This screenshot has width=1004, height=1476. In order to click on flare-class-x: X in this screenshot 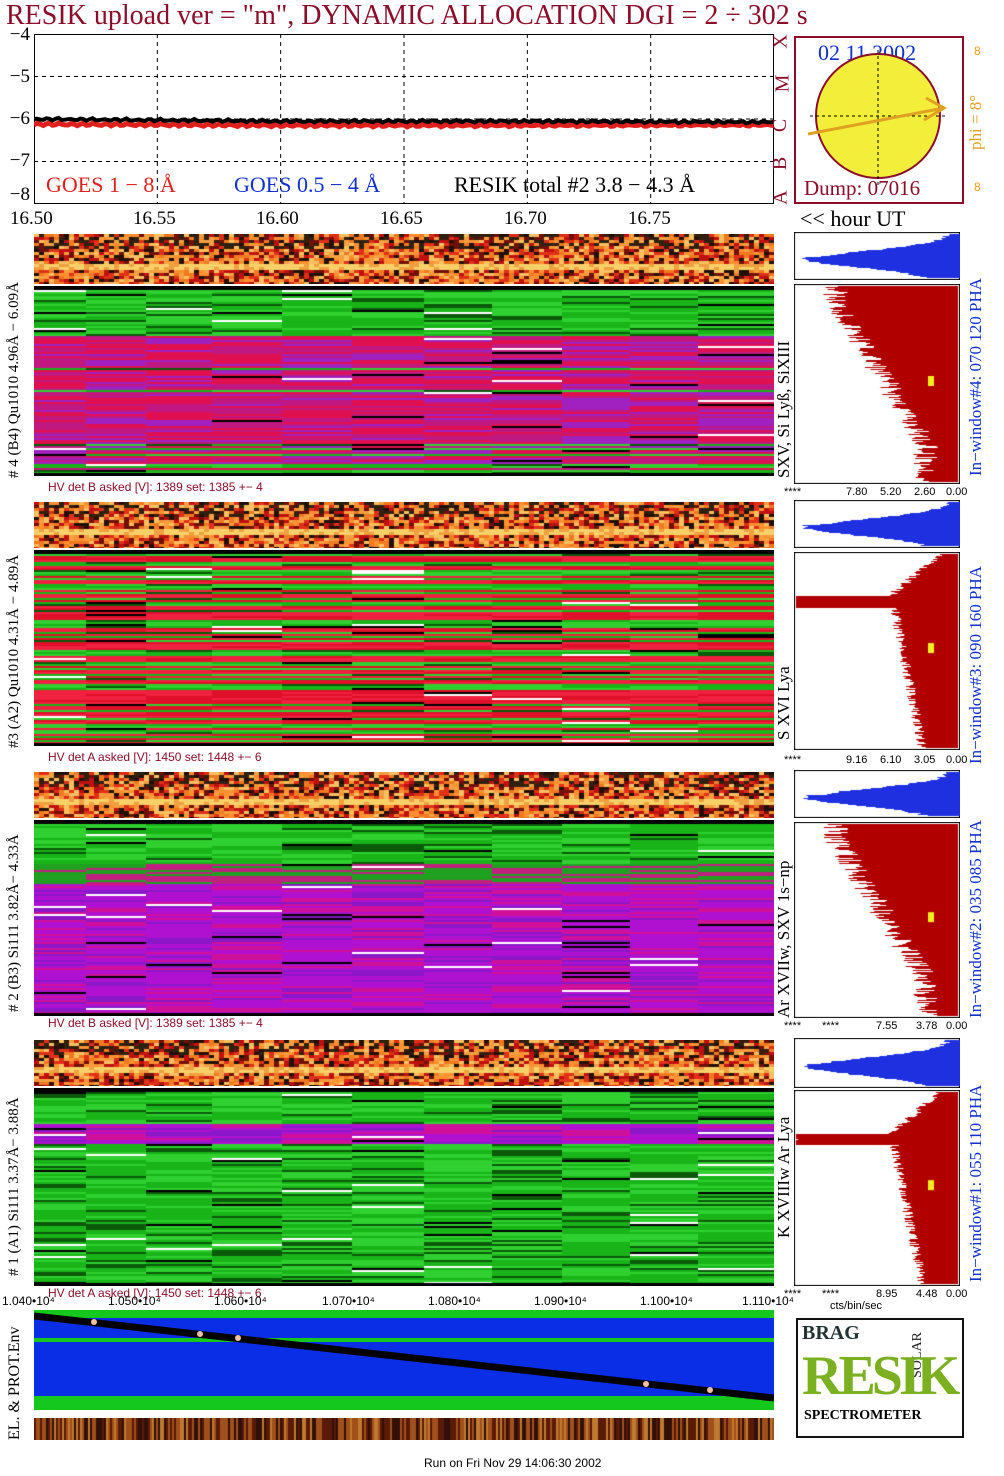, I will do `click(780, 41)`.